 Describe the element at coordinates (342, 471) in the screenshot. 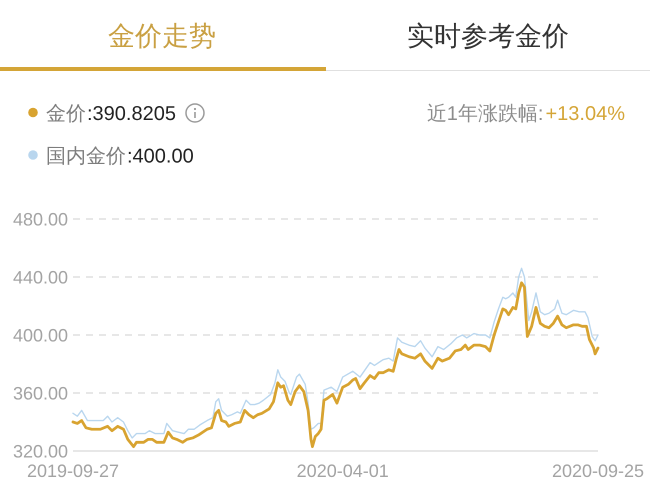

I see `x-tick-label: 2020-04-01` at that location.